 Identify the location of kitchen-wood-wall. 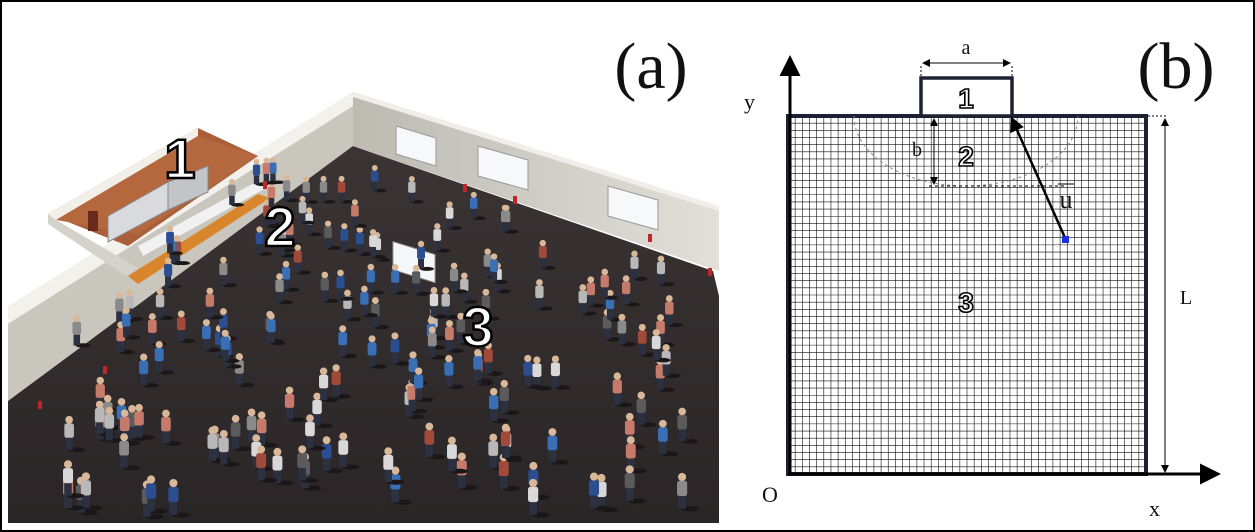
(157, 185).